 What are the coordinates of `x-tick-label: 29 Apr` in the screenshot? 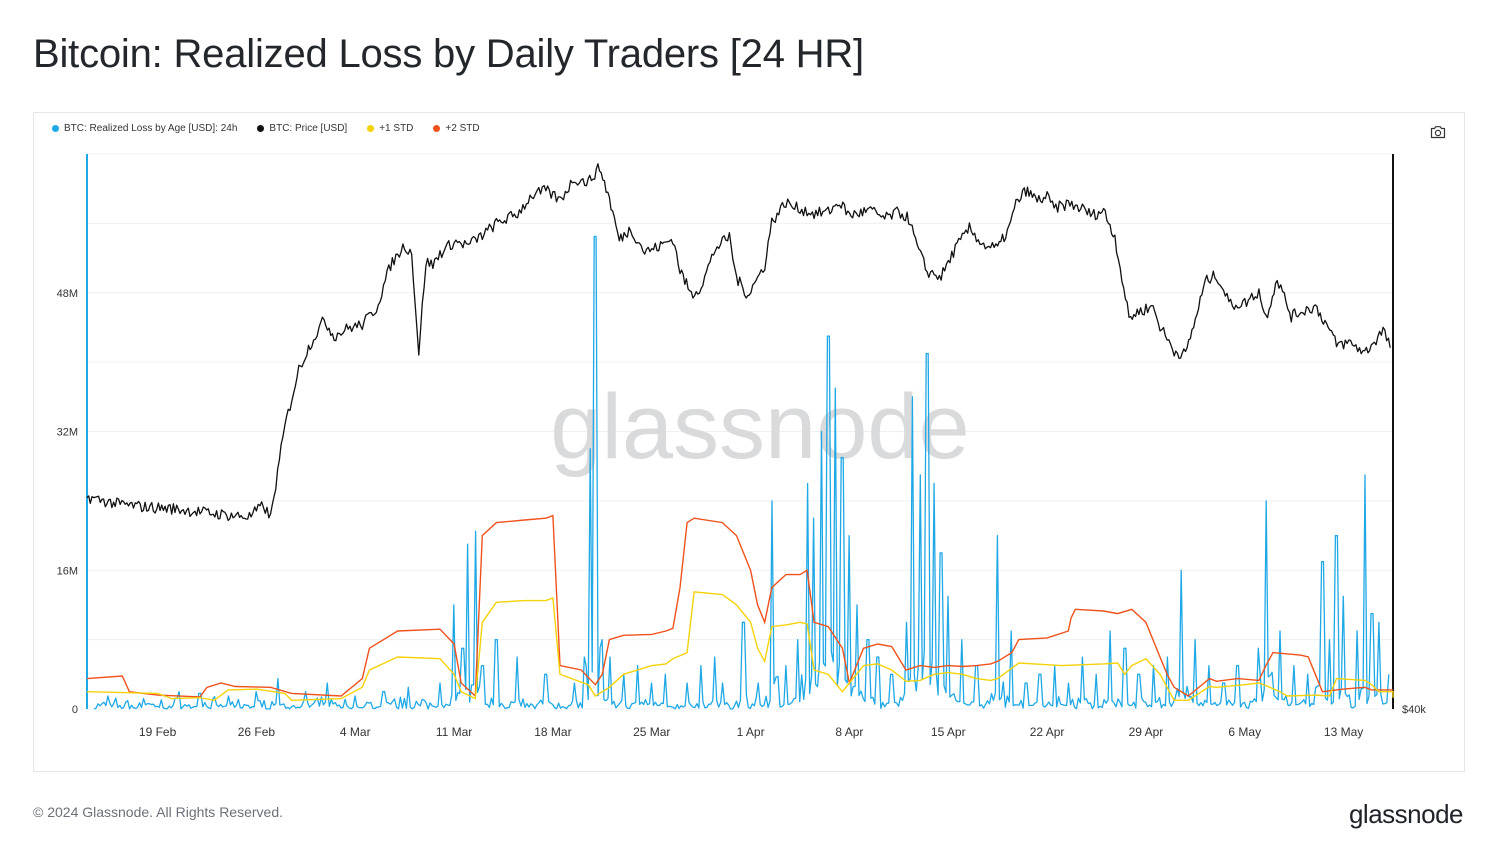 It's located at (1146, 732).